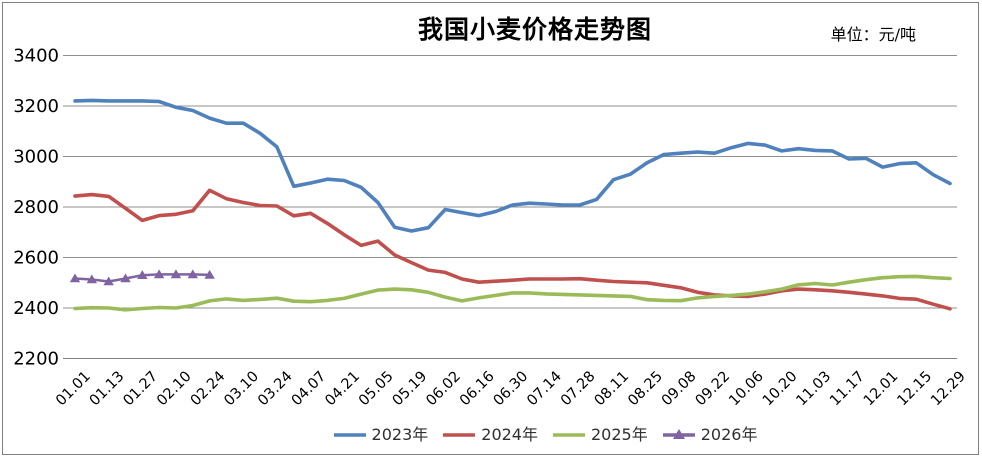 The width and height of the screenshot is (982, 458). I want to click on x-tick-label: 11.03, so click(814, 389).